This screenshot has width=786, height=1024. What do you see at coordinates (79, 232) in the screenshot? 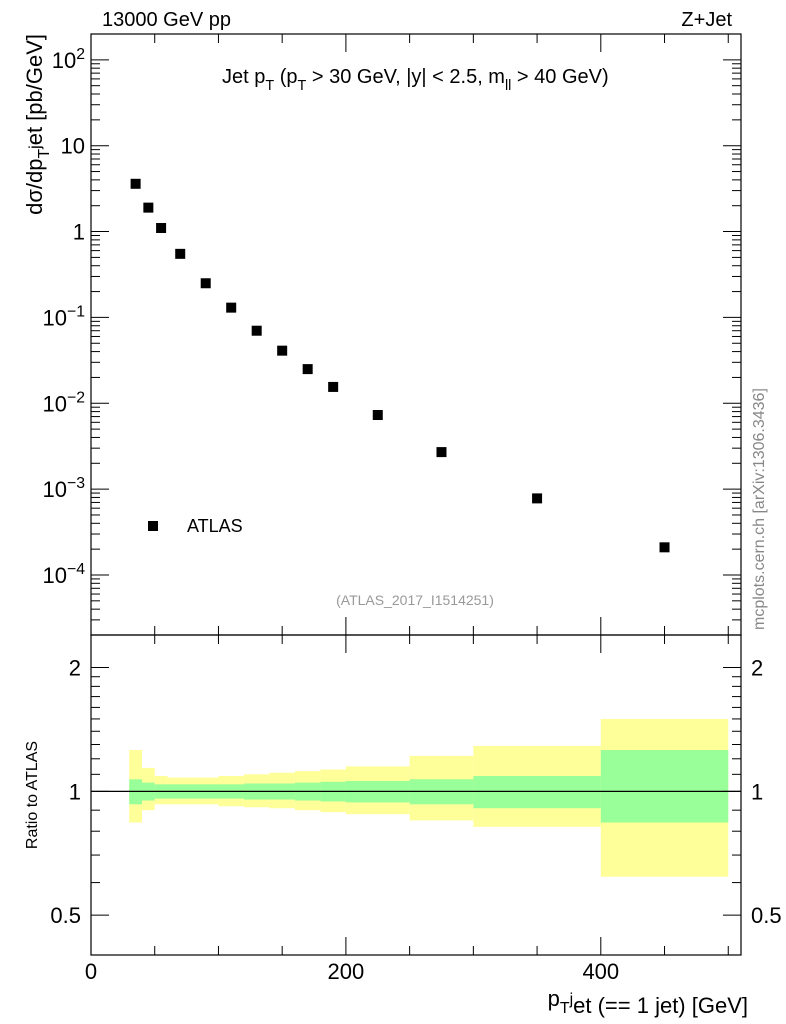
I see `y-tick-label: 1` at bounding box center [79, 232].